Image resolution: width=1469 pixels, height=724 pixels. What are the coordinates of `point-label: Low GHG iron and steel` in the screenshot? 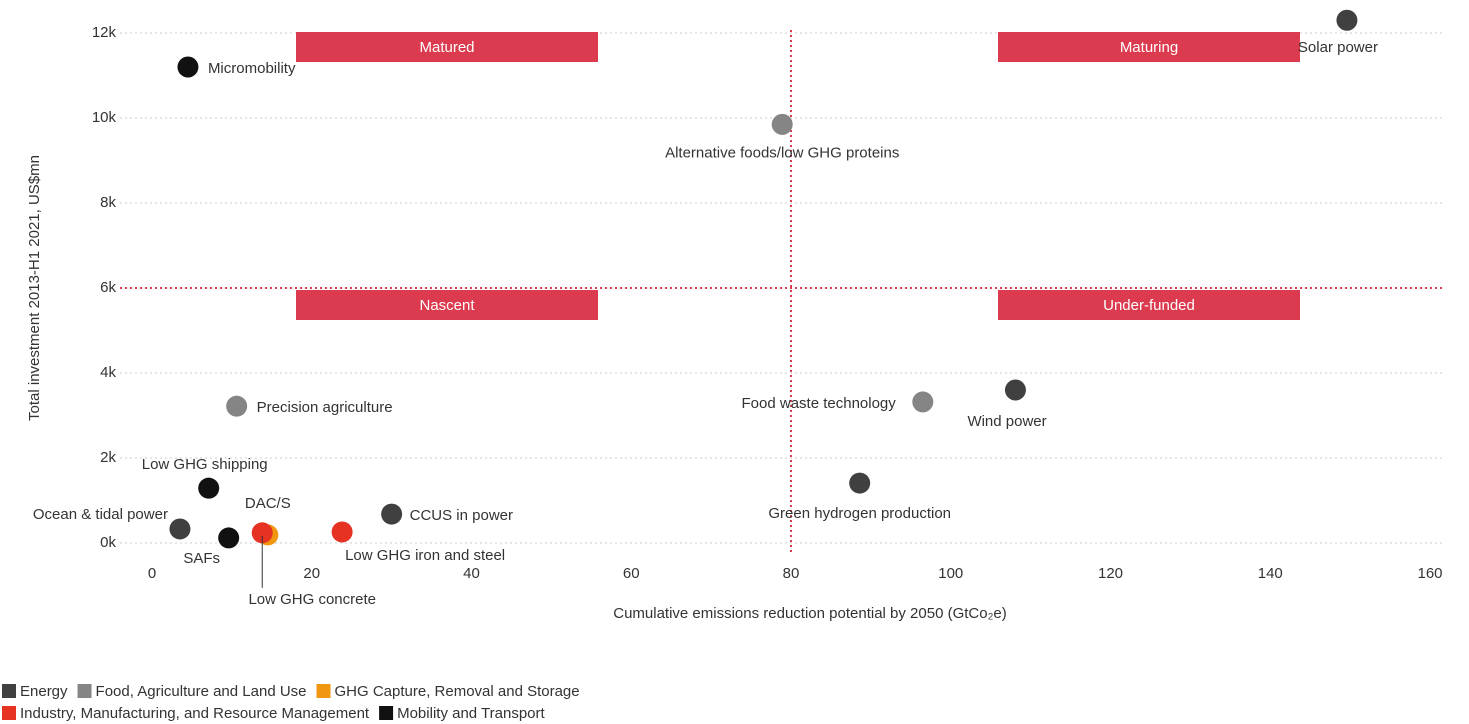 It's located at (425, 555).